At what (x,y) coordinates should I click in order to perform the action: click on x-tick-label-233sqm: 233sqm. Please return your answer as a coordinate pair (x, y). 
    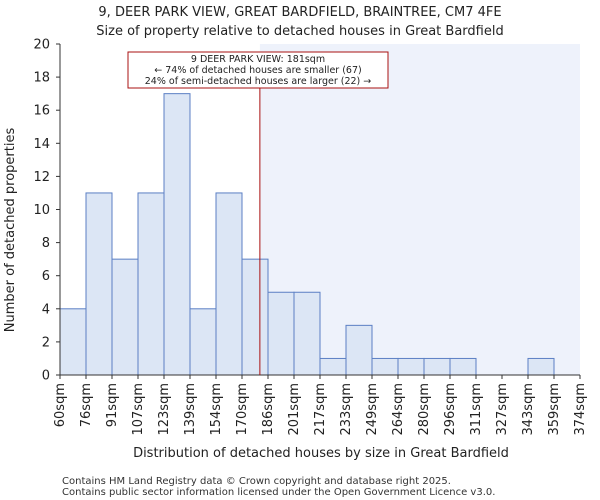
    Looking at the image, I should click on (346, 409).